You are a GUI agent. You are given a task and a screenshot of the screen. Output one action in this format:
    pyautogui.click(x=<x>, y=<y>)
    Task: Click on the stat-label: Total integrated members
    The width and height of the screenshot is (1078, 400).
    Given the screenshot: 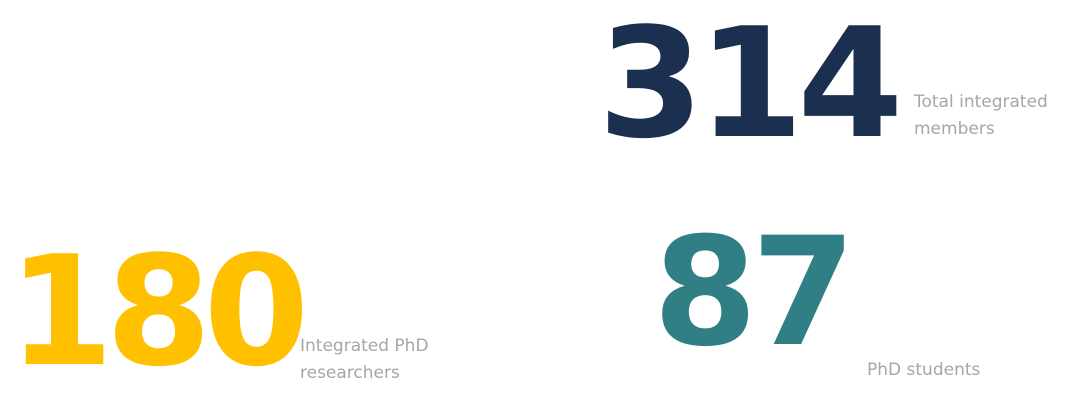 What is the action you would take?
    pyautogui.click(x=981, y=116)
    